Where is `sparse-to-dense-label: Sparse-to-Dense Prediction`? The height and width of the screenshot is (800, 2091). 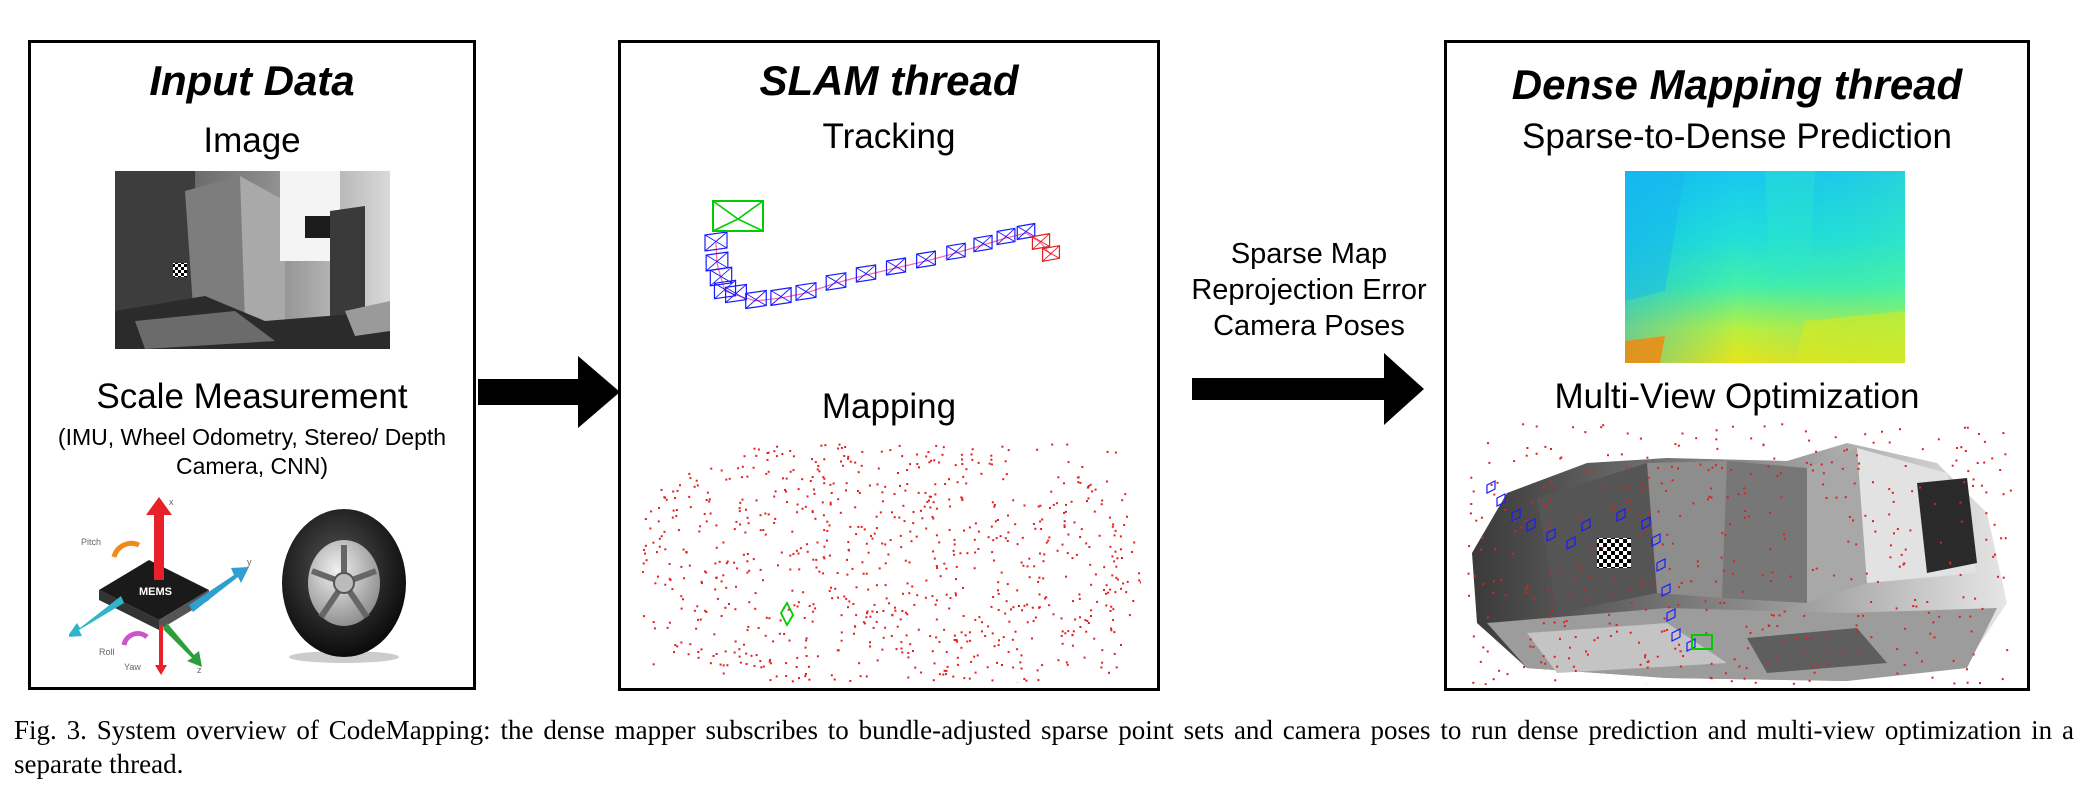 sparse-to-dense-label: Sparse-to-Dense Prediction is located at coordinates (1737, 136).